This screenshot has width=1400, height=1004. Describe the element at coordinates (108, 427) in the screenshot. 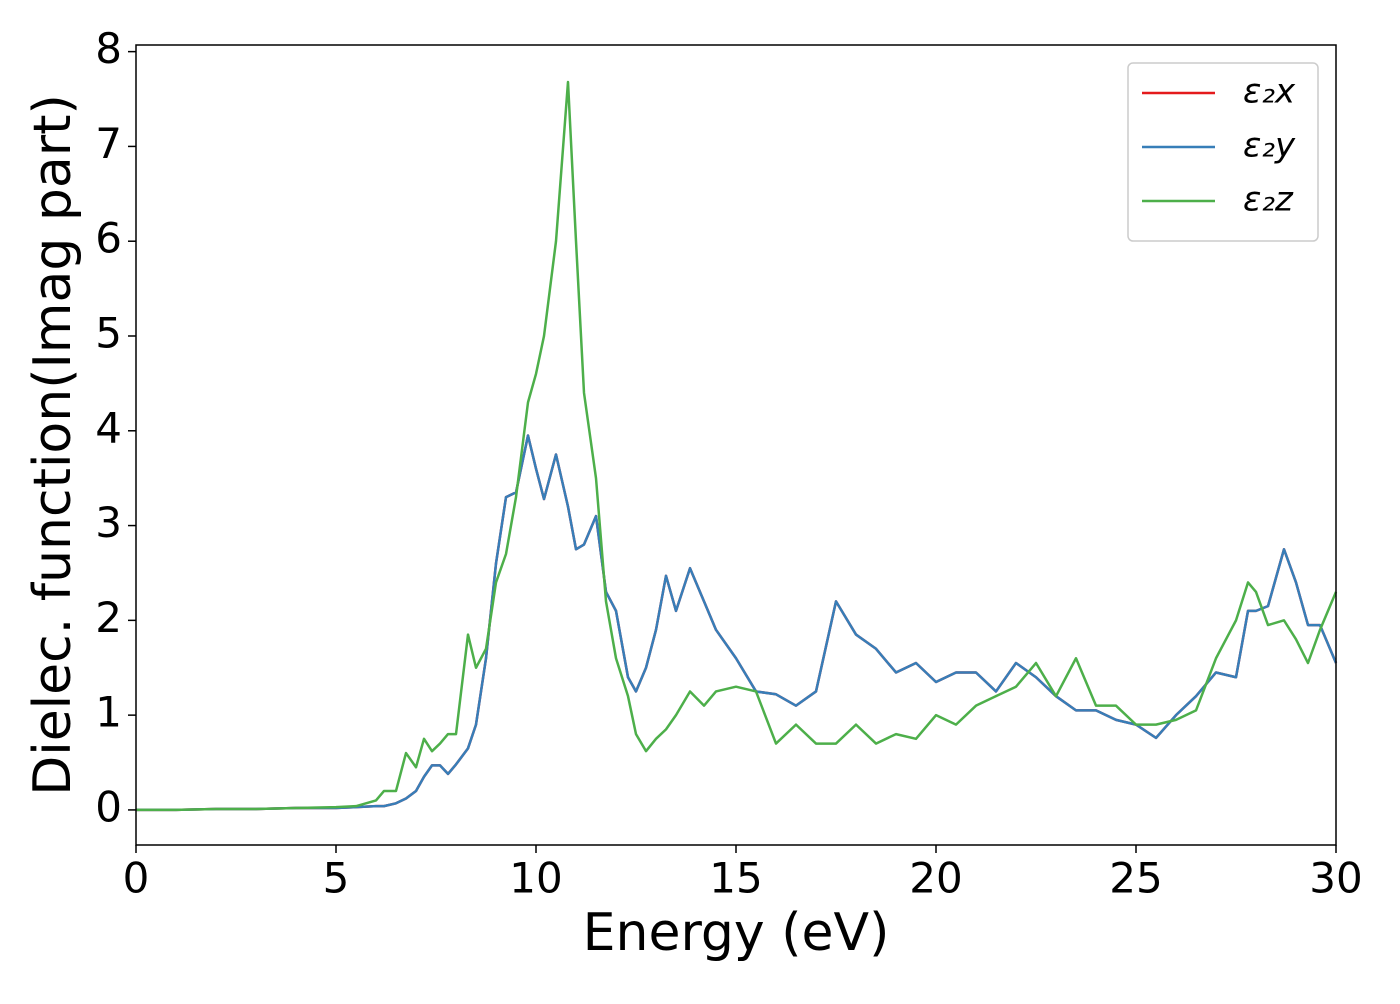

I see `y-tick-label: 4` at that location.